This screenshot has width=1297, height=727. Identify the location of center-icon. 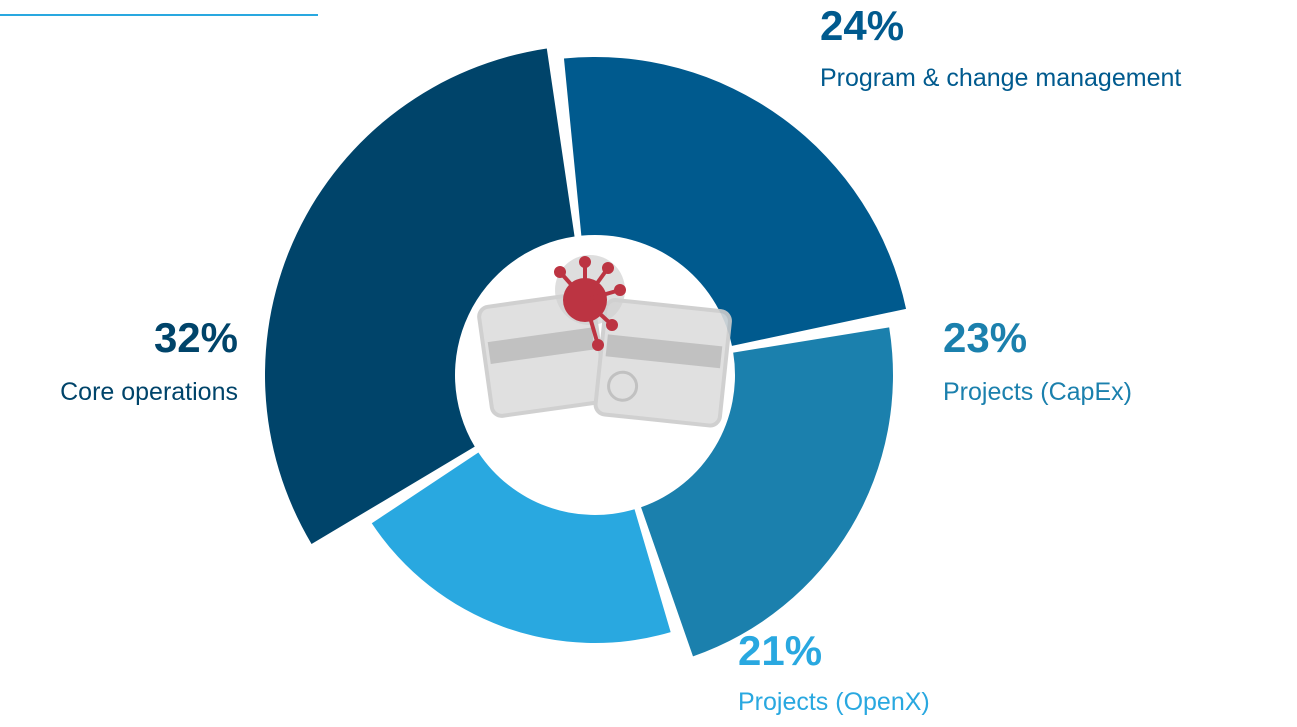
(604, 341).